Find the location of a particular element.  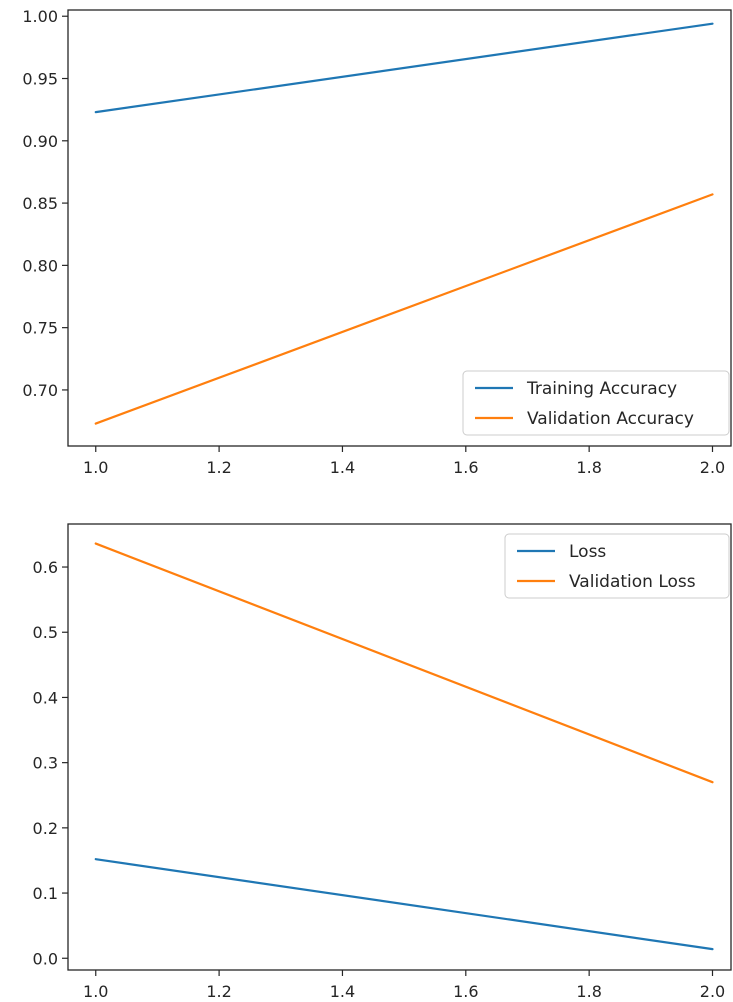

y-tick-label: 0.85 is located at coordinates (40, 203).